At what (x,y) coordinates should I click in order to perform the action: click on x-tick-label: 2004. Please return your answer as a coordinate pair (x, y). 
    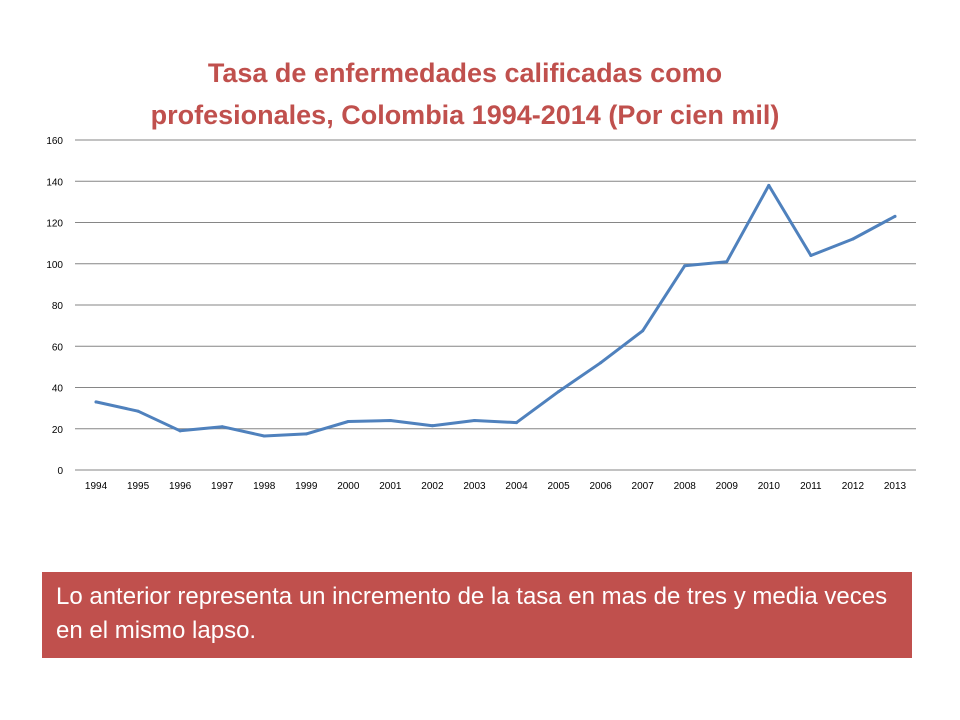
    Looking at the image, I should click on (516, 486).